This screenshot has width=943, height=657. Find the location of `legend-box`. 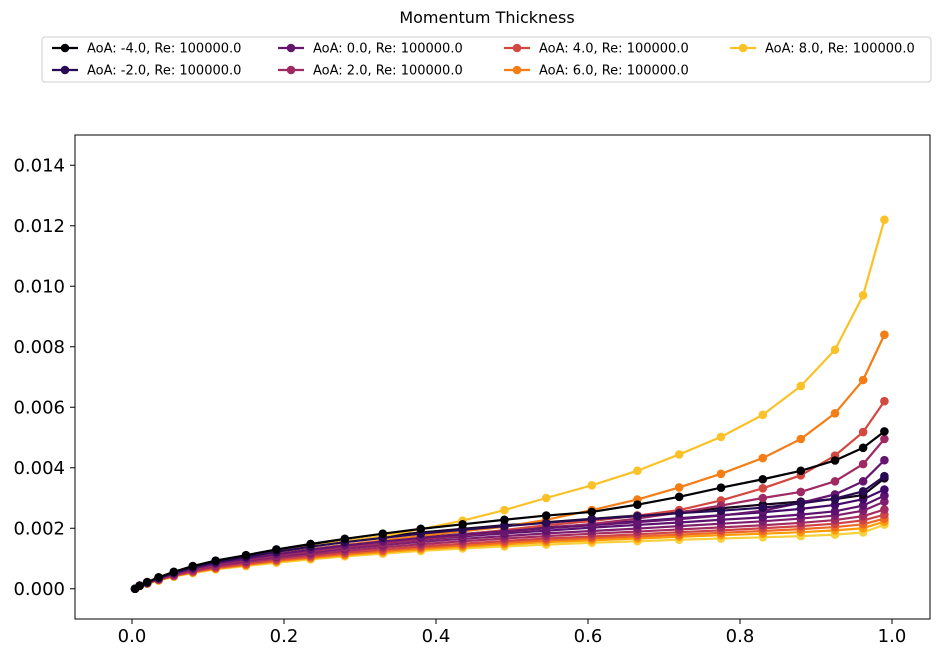

legend-box is located at coordinates (486, 59).